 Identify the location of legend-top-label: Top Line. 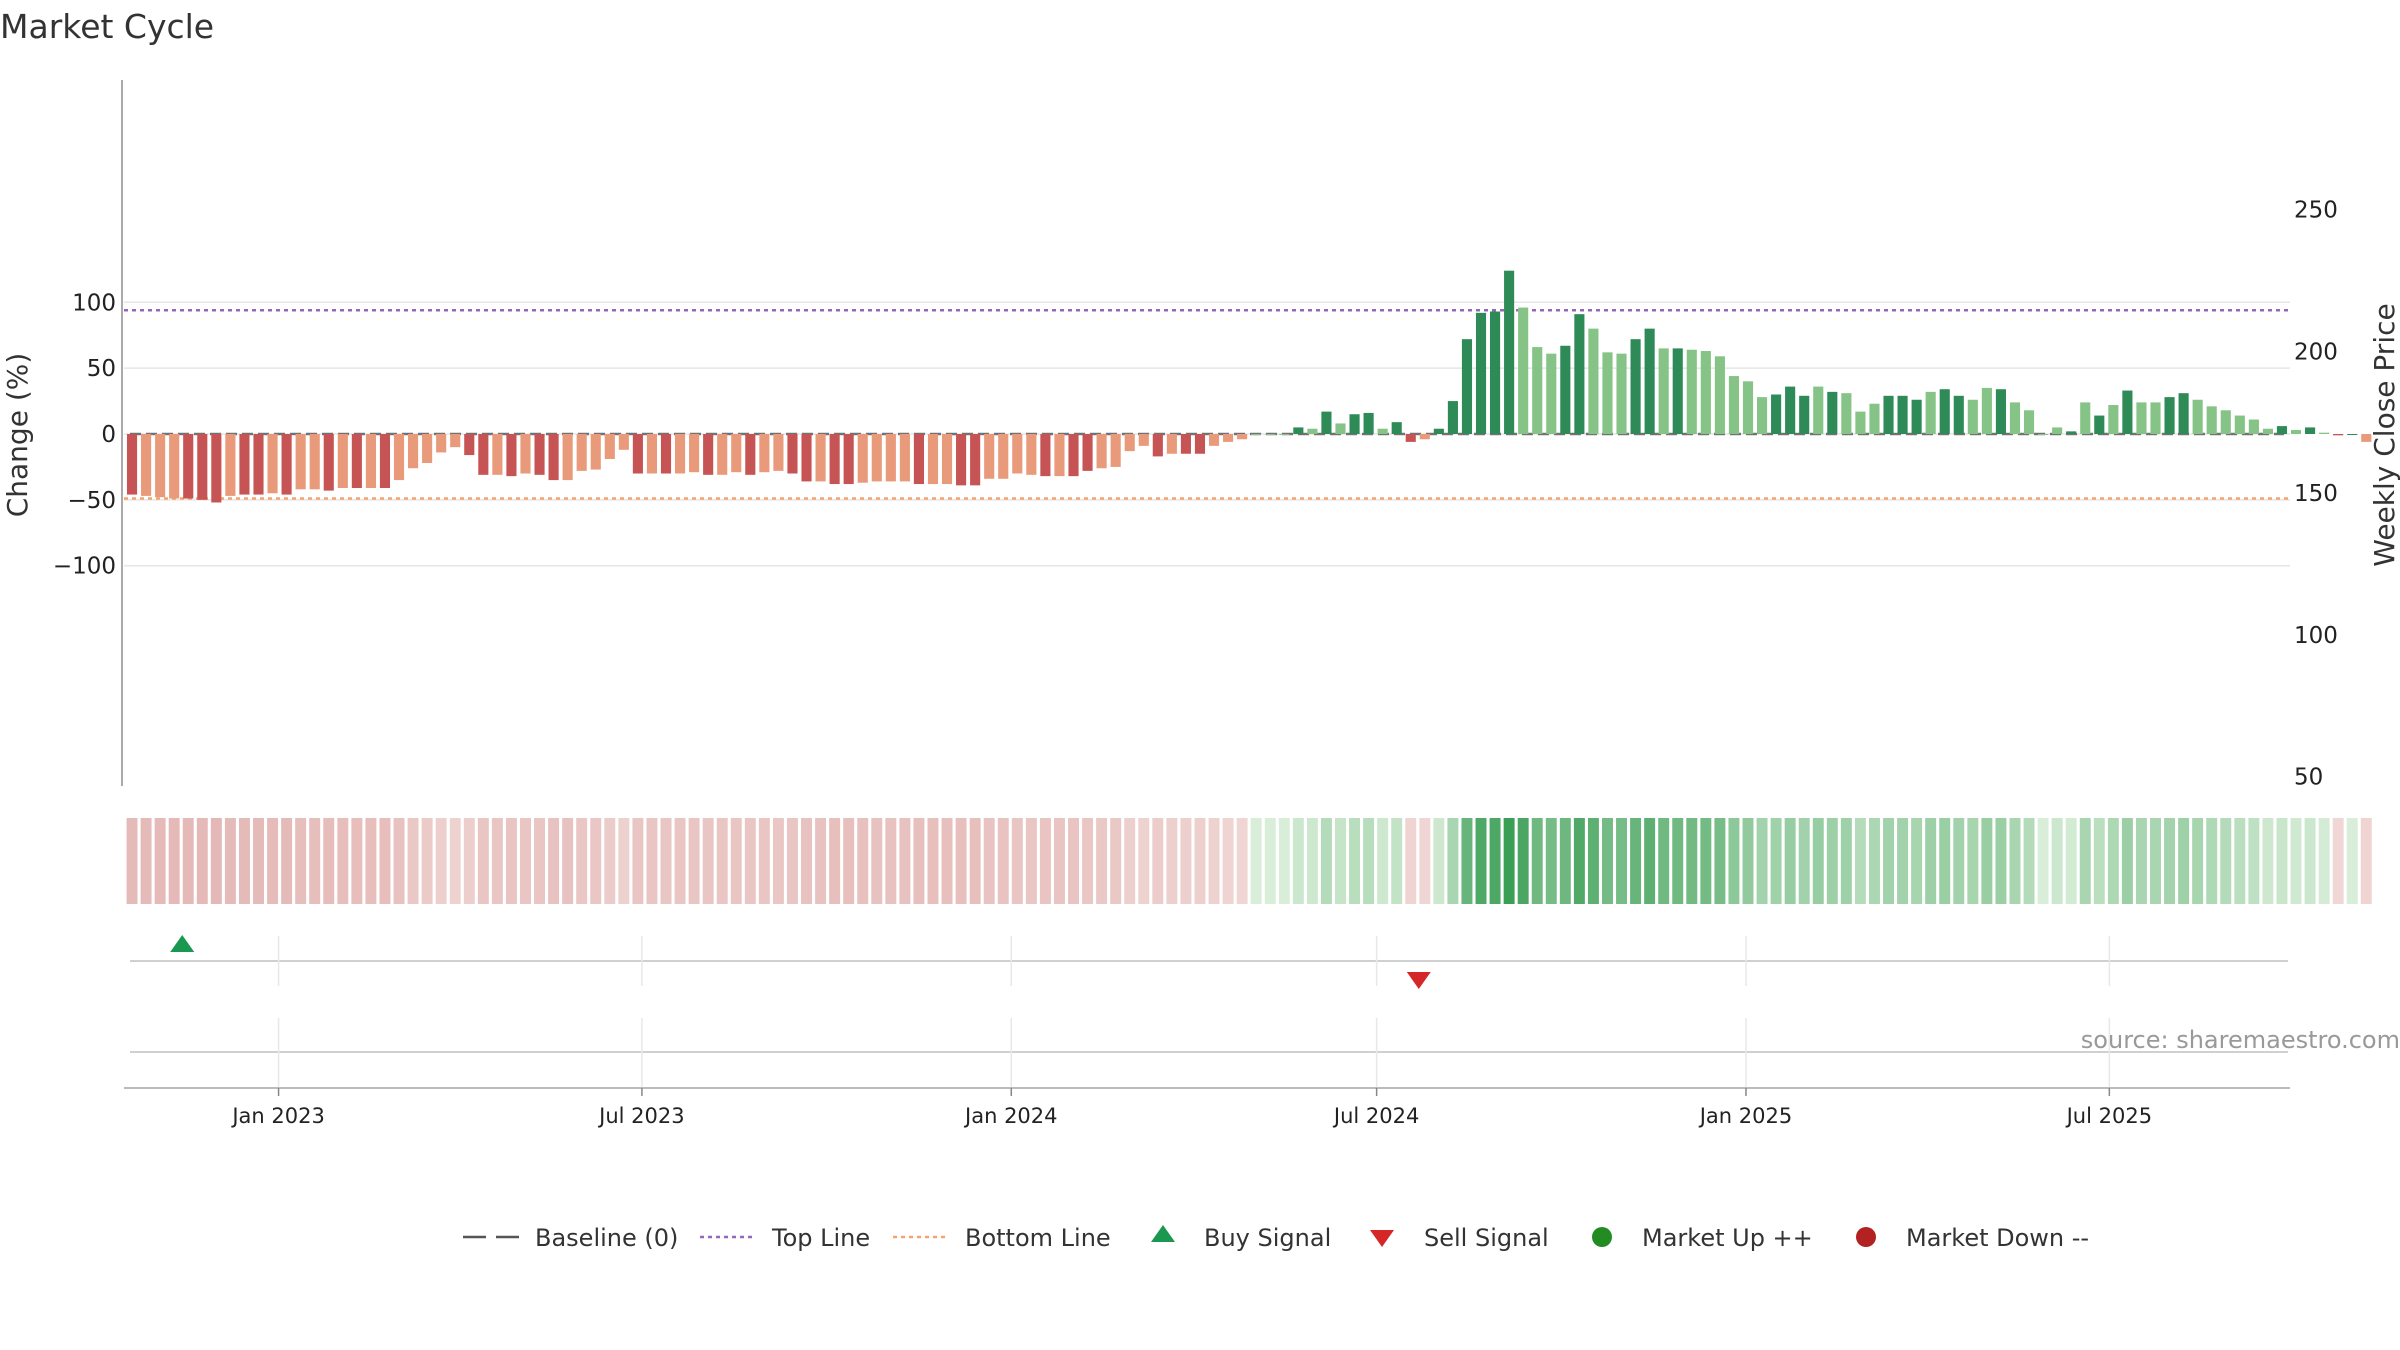
(820, 1238).